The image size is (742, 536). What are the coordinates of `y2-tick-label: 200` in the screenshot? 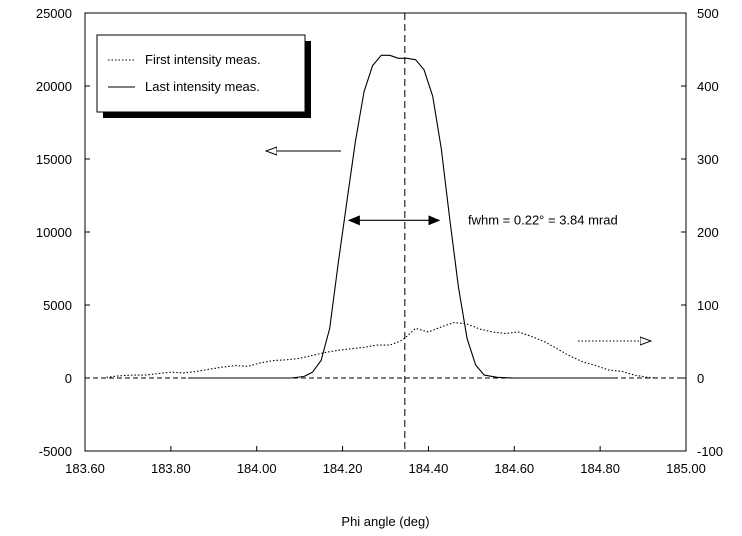 It's located at (708, 232).